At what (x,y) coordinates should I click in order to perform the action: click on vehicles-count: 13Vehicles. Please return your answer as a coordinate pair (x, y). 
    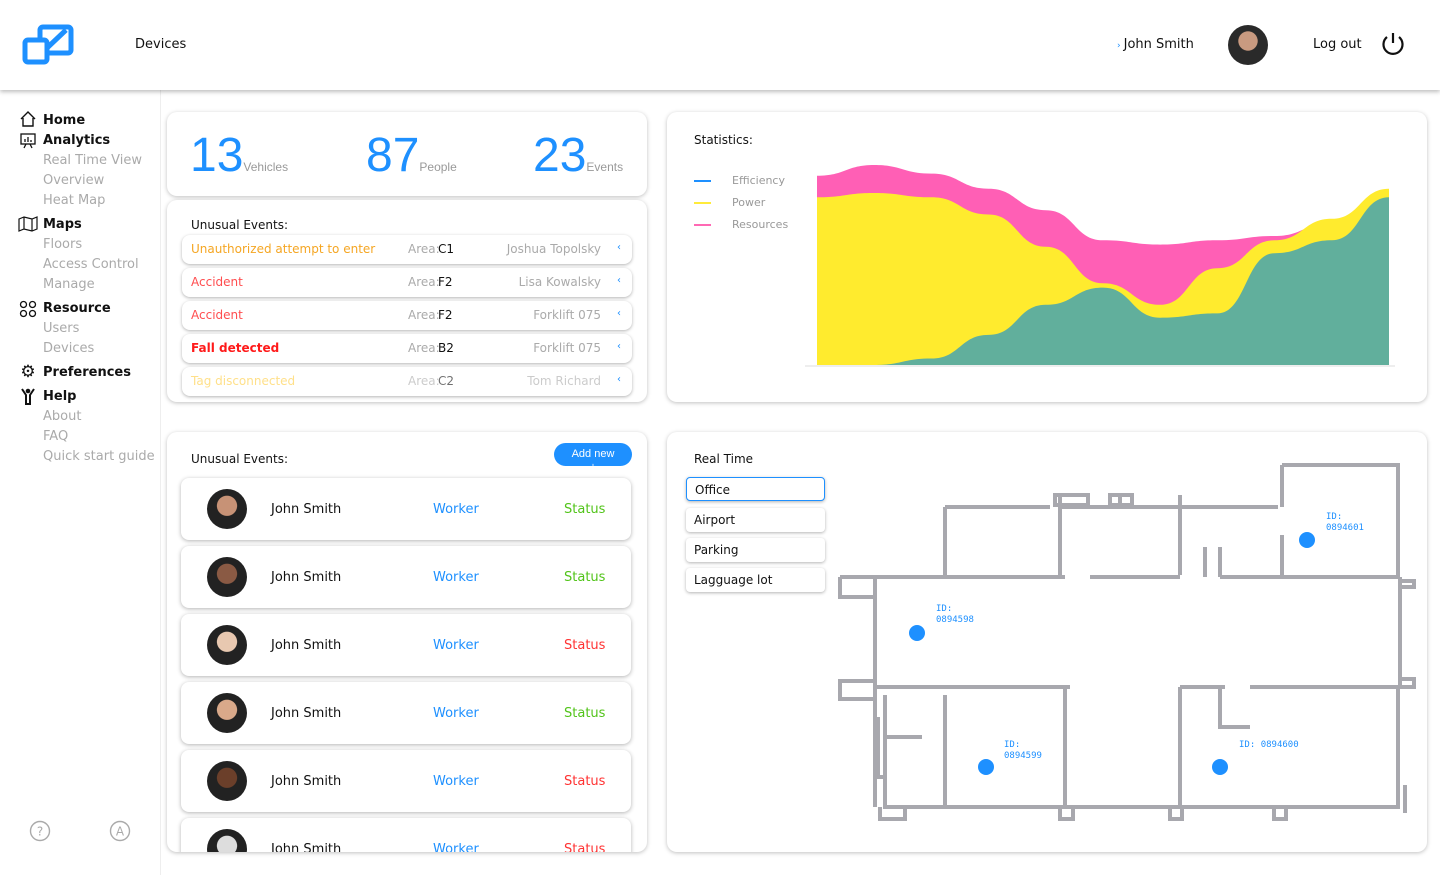
    Looking at the image, I should click on (239, 155).